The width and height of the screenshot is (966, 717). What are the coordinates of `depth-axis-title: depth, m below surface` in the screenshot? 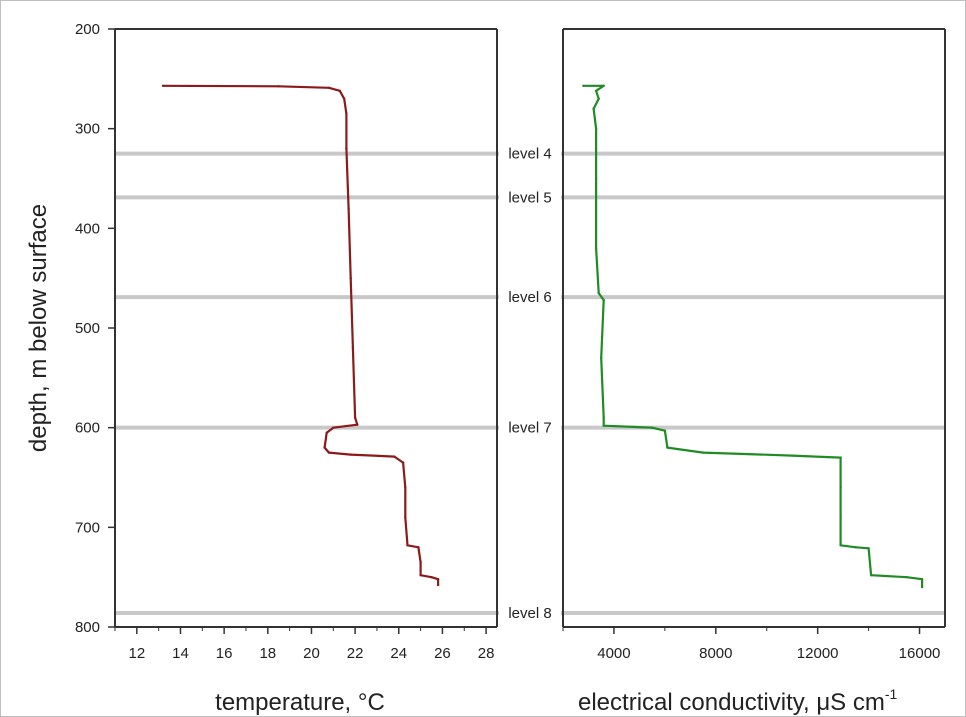 It's located at (38, 328).